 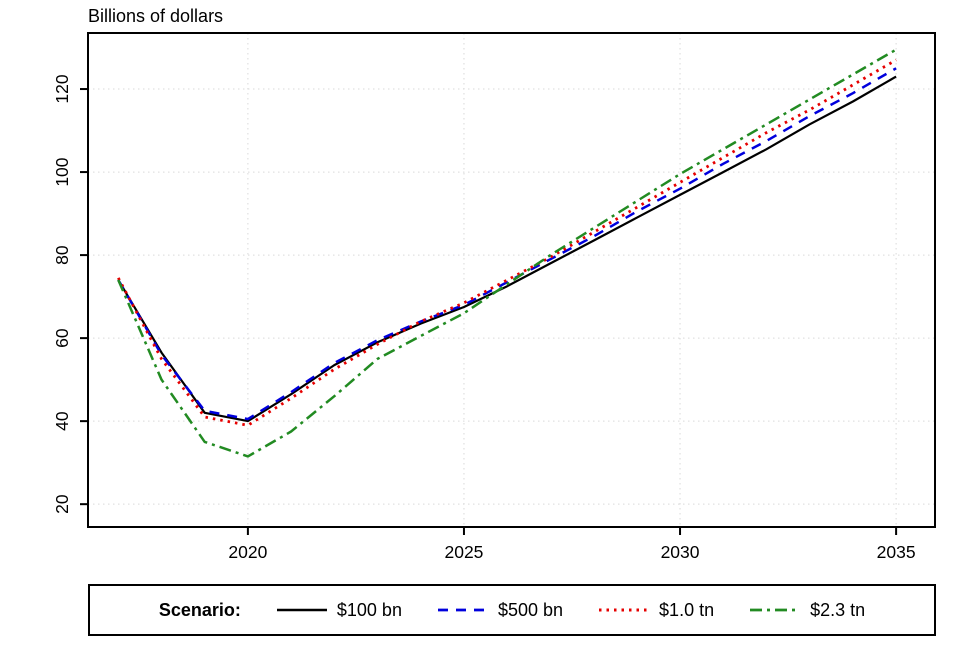 What do you see at coordinates (838, 609) in the screenshot?
I see `legend-item-label: $2.3 tn` at bounding box center [838, 609].